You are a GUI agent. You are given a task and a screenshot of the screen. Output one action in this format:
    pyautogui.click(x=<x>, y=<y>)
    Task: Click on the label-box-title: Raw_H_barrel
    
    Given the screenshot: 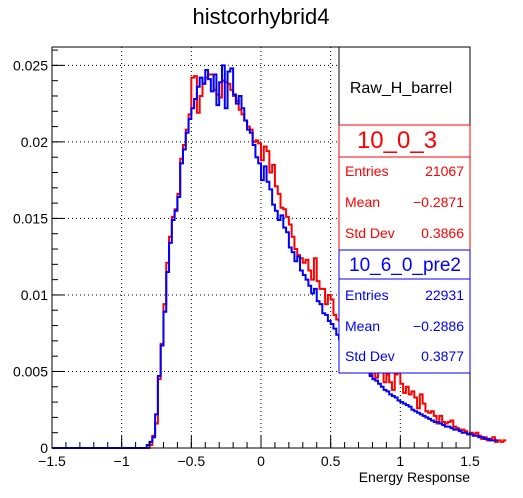 What is the action you would take?
    pyautogui.click(x=401, y=88)
    